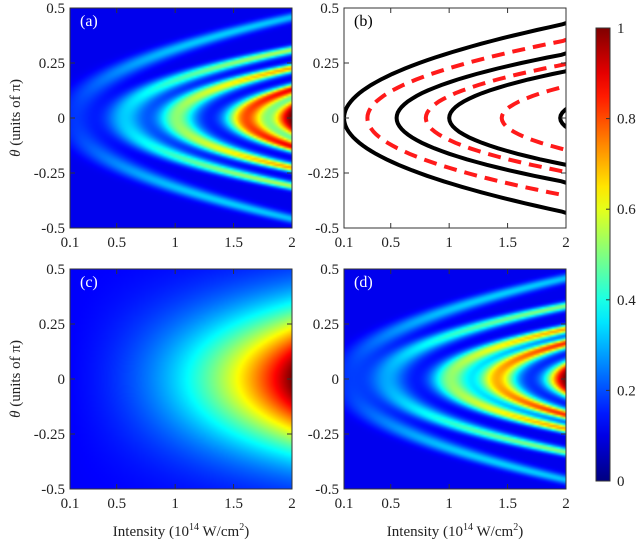 The width and height of the screenshot is (640, 548). Describe the element at coordinates (626, 210) in the screenshot. I see `colorbar-tick-label: 0.6` at that location.